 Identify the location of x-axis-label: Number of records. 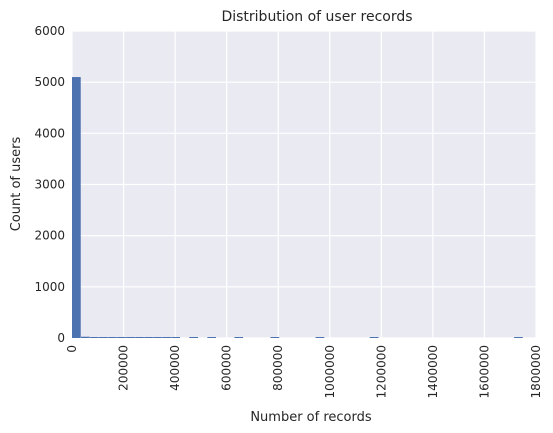
(311, 417).